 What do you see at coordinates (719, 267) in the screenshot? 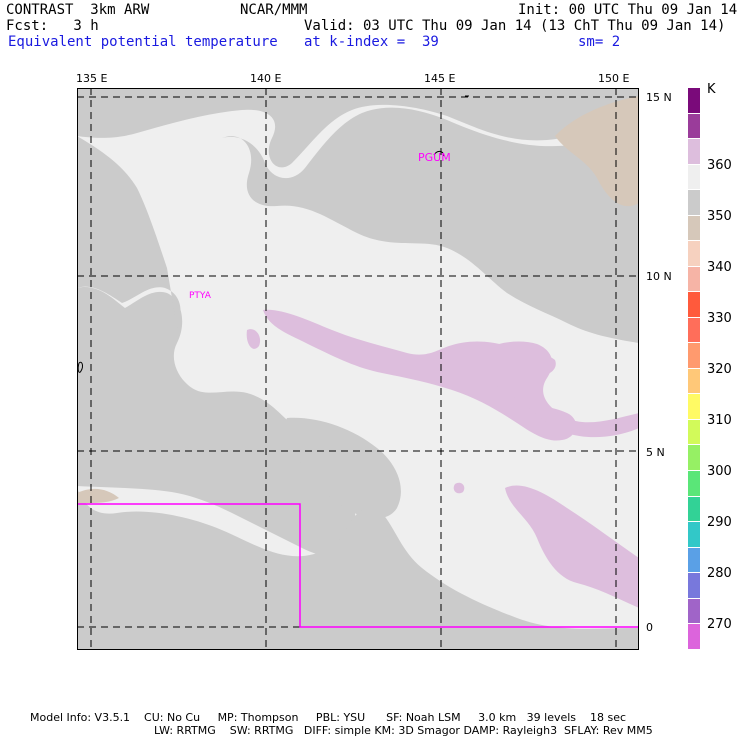
I see `legend-label-340: 340` at bounding box center [719, 267].